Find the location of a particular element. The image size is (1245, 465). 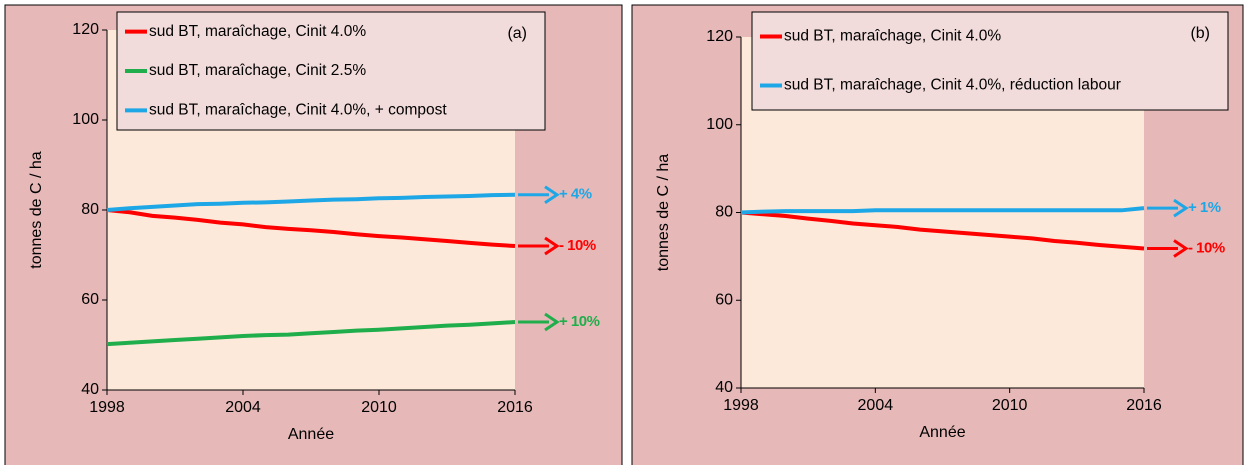

end-label: + 10% is located at coordinates (579, 321).